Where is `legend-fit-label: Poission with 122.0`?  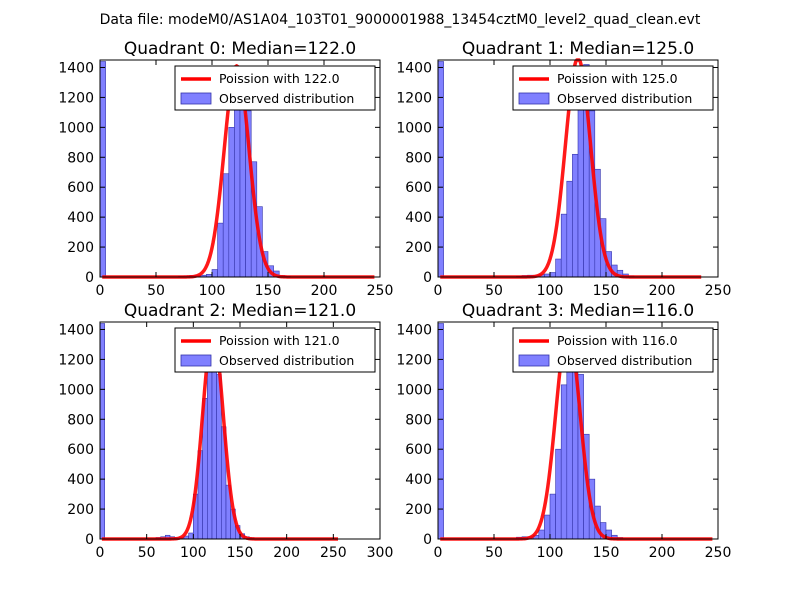
legend-fit-label: Poission with 122.0 is located at coordinates (279, 78).